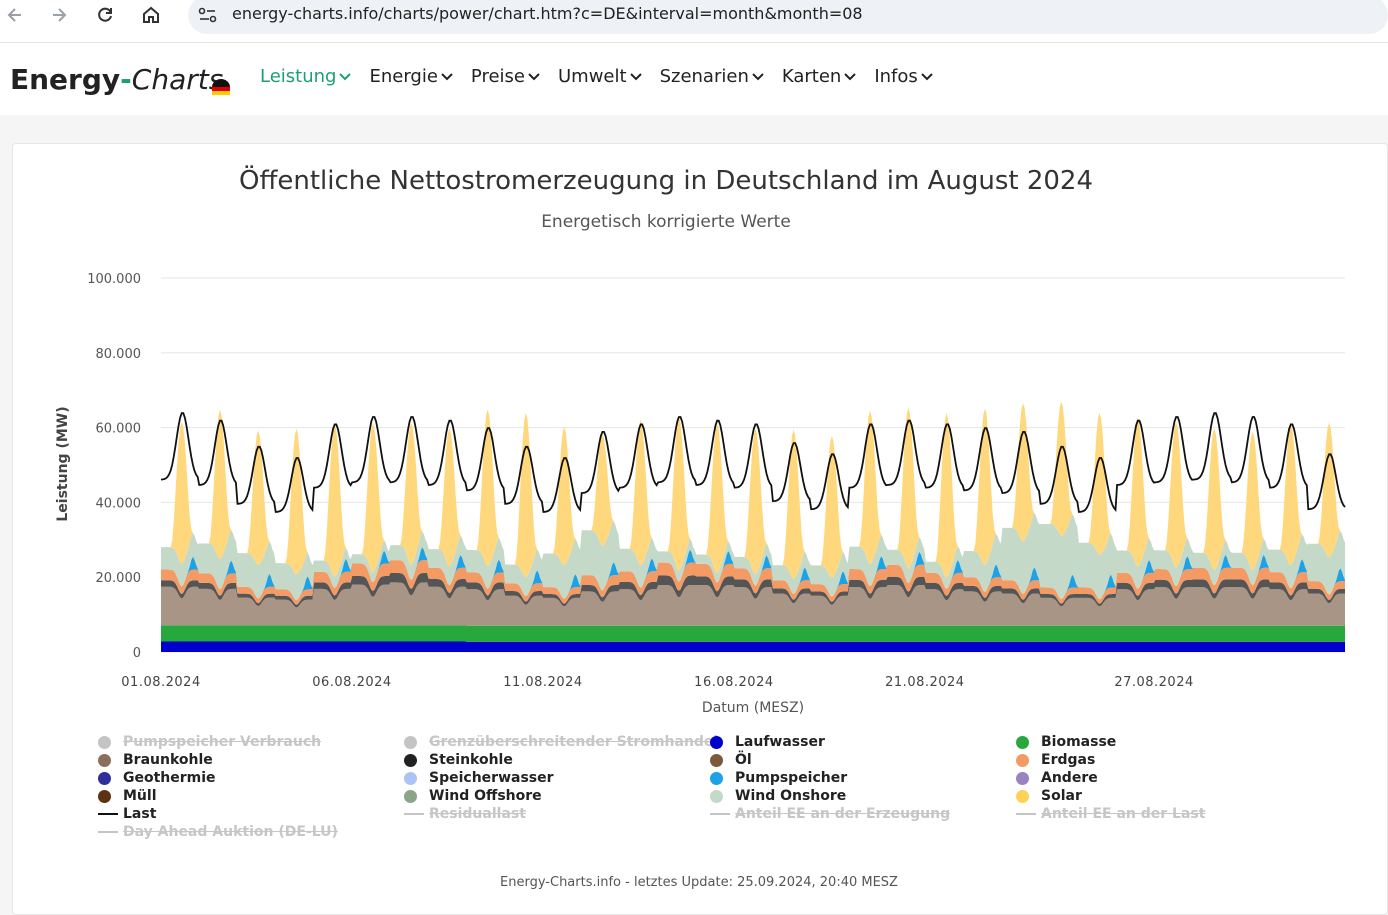  I want to click on menu-item-szenarien: Szenarien, so click(712, 76).